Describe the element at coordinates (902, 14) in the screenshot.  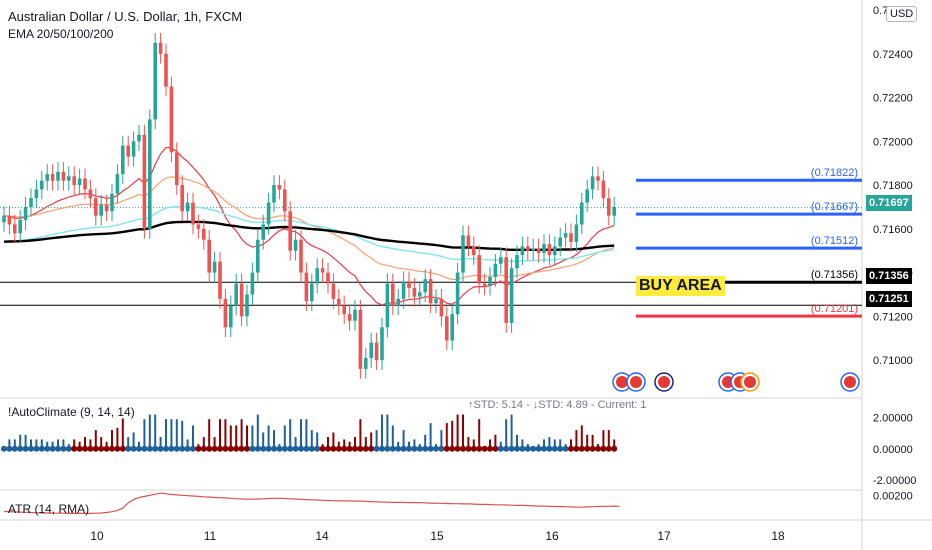
I see `currency-button: USD` at that location.